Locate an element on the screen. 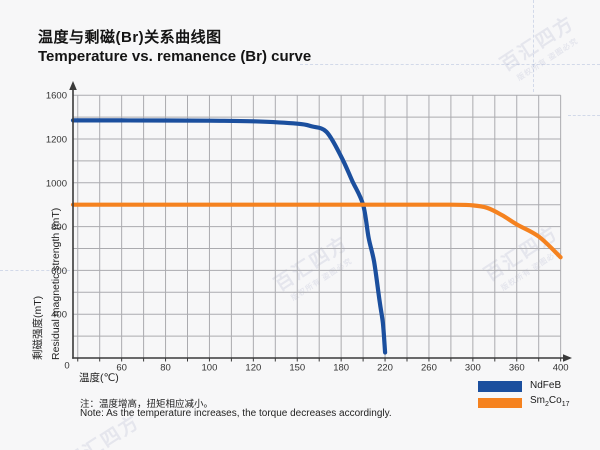 Image resolution: width=600 pixels, height=450 pixels. x-tick-label: 80 is located at coordinates (165, 368).